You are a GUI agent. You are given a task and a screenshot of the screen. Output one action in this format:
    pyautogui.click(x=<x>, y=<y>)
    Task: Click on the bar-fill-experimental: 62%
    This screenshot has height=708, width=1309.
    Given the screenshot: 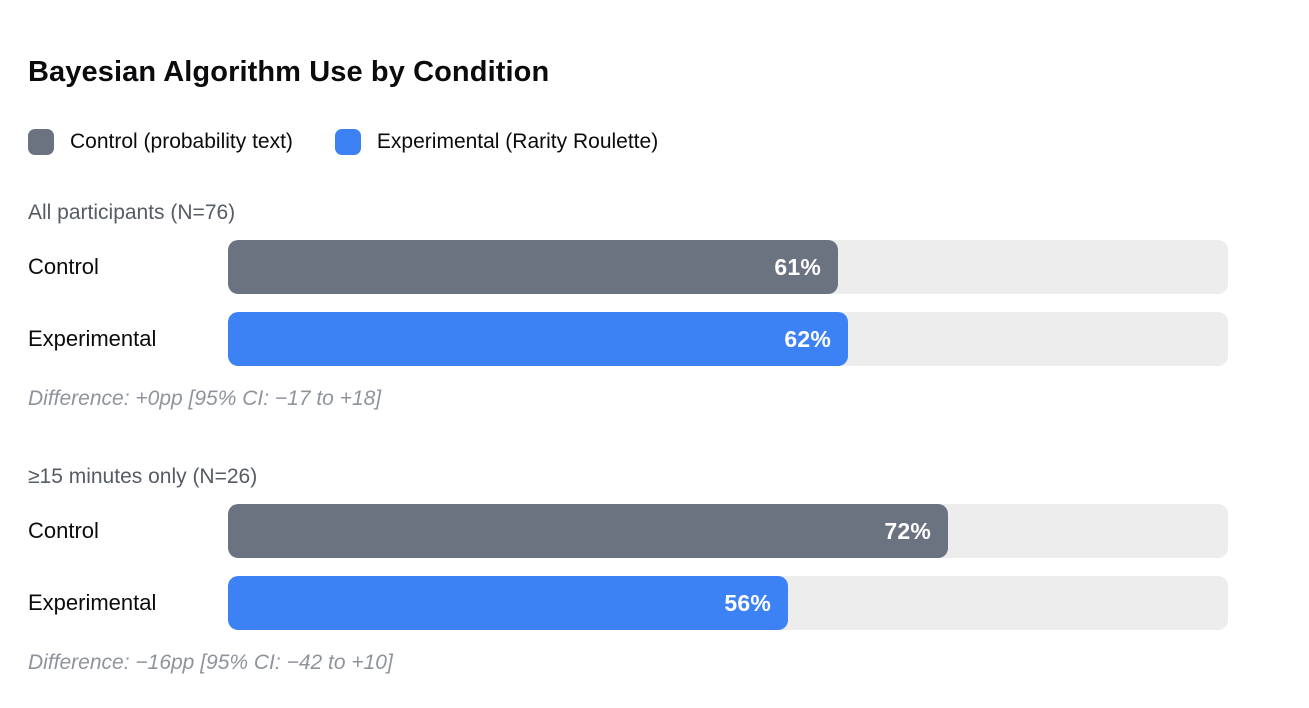 What is the action you would take?
    pyautogui.click(x=538, y=339)
    